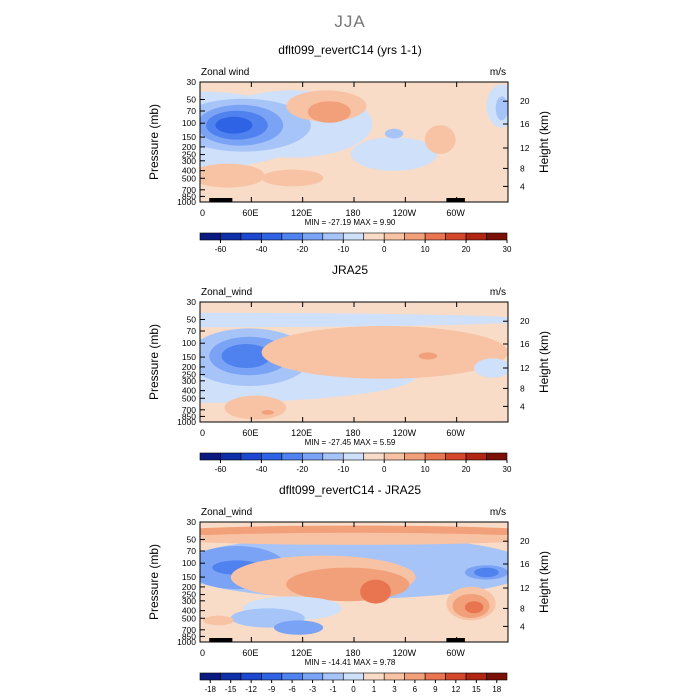  Describe the element at coordinates (350, 222) in the screenshot. I see `min-max-stats: MIN = -27.19 MAX = 9.90` at that location.